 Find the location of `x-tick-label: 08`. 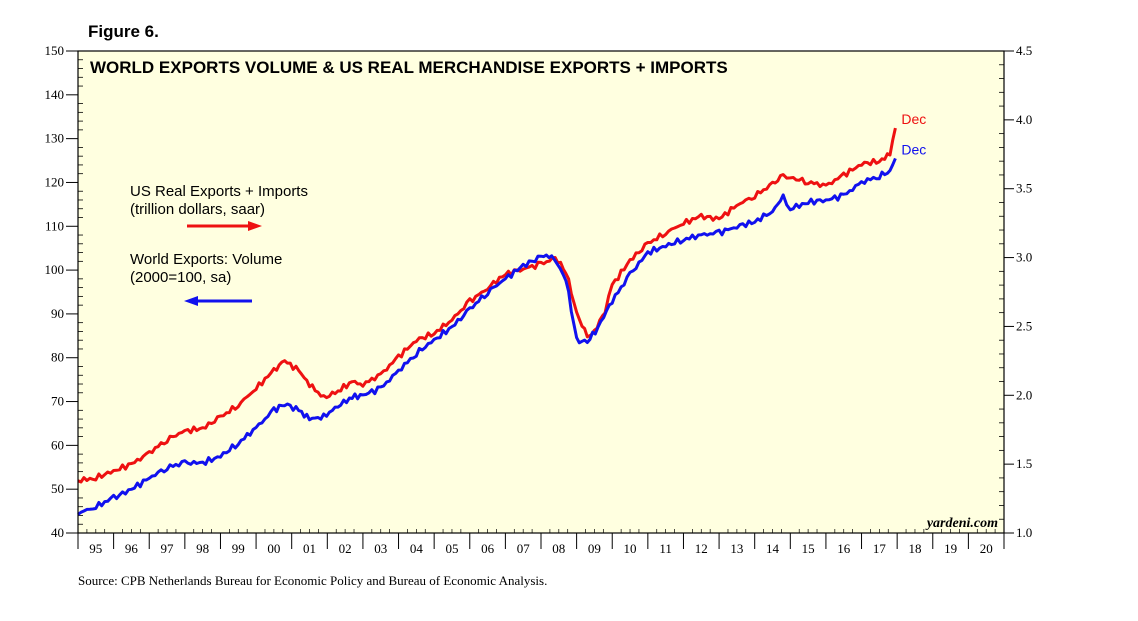

x-tick-label: 08 is located at coordinates (558, 548).